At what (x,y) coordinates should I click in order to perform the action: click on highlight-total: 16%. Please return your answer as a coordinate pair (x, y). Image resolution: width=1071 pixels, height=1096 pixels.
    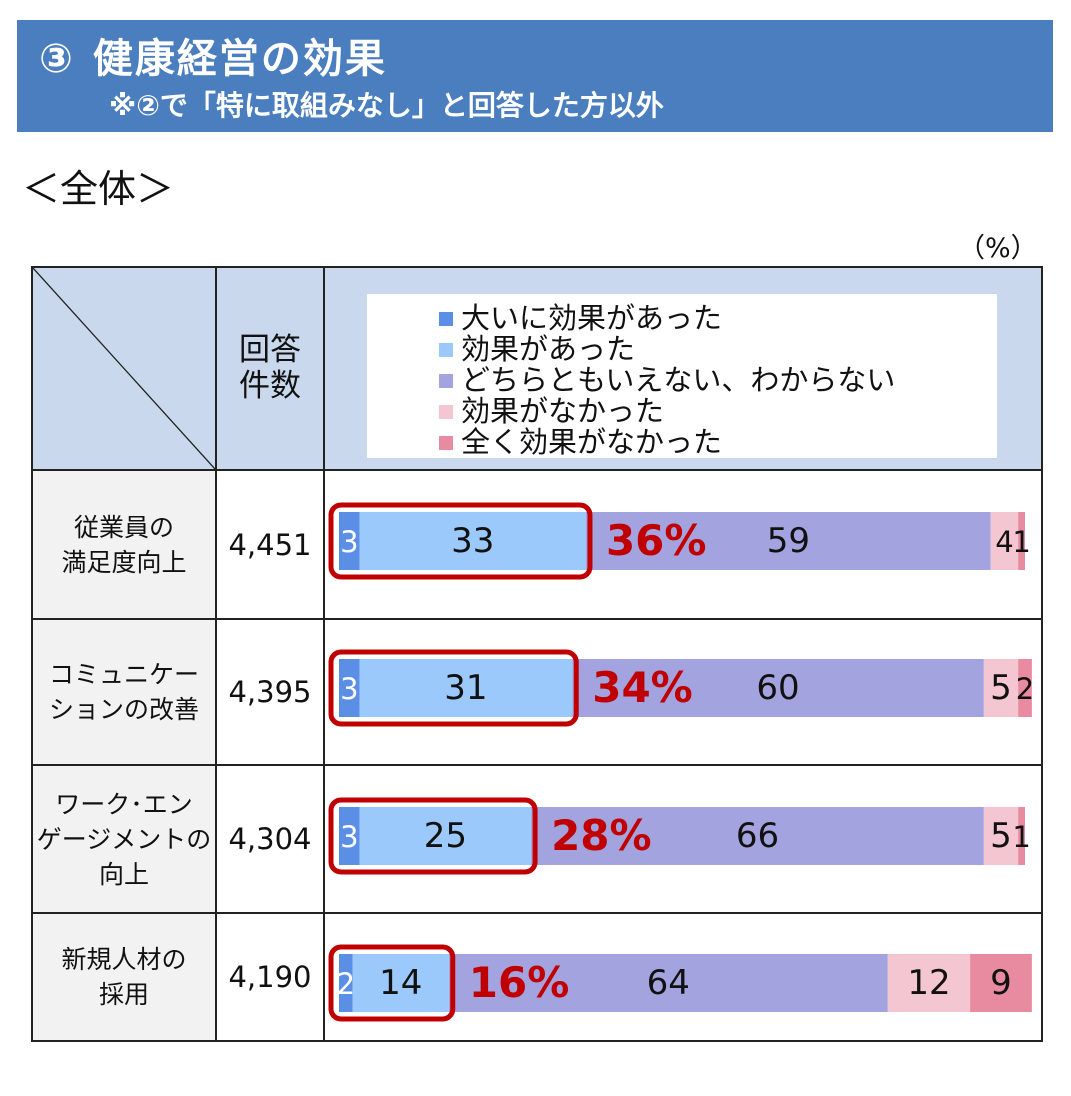
    Looking at the image, I should click on (519, 982).